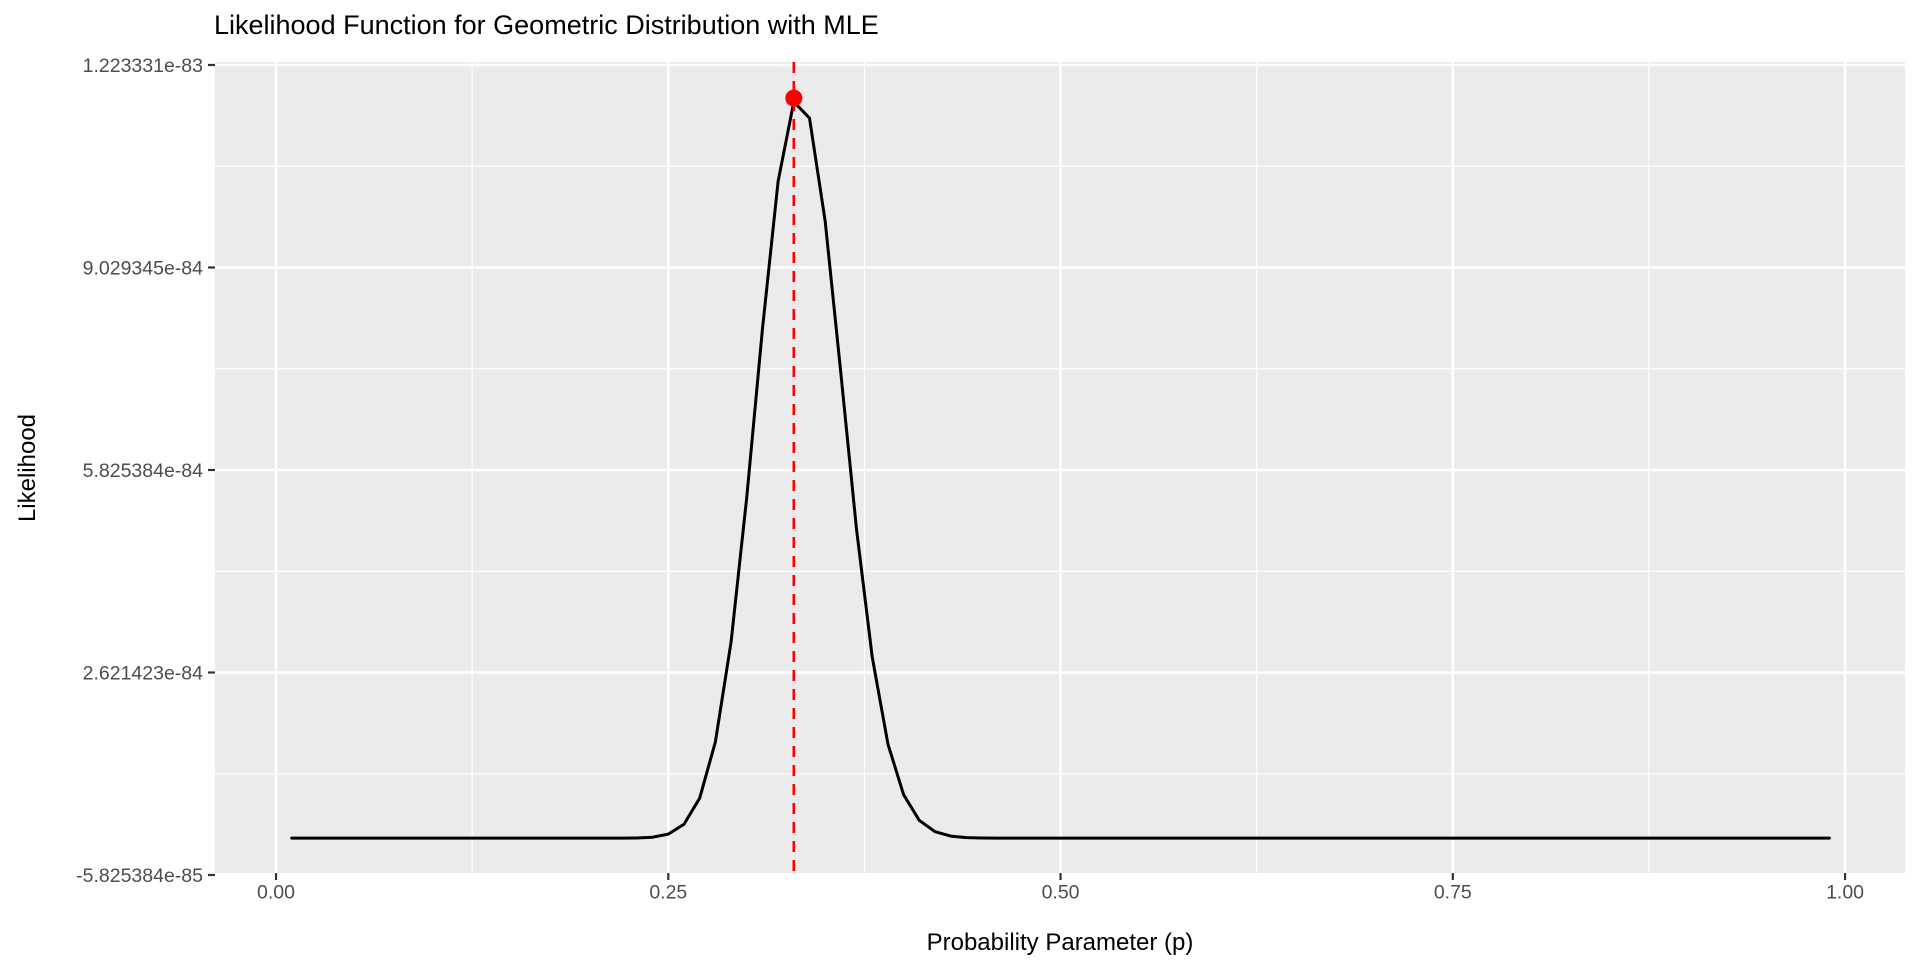 This screenshot has height=960, width=1920. What do you see at coordinates (143, 66) in the screenshot?
I see `y-tick-label: 1.223331e-83` at bounding box center [143, 66].